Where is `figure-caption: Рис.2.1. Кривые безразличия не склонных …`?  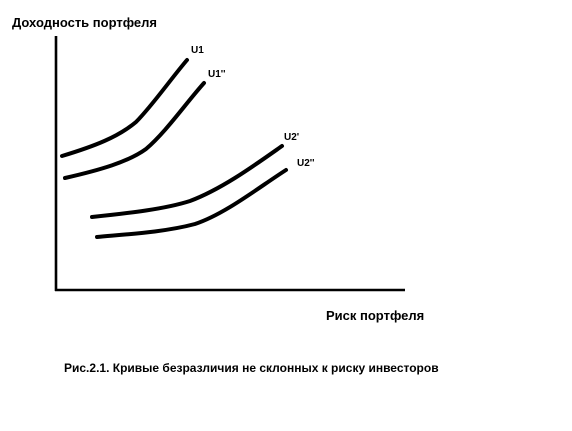 figure-caption: Рис.2.1. Кривые безразличия не склонных … is located at coordinates (251, 368).